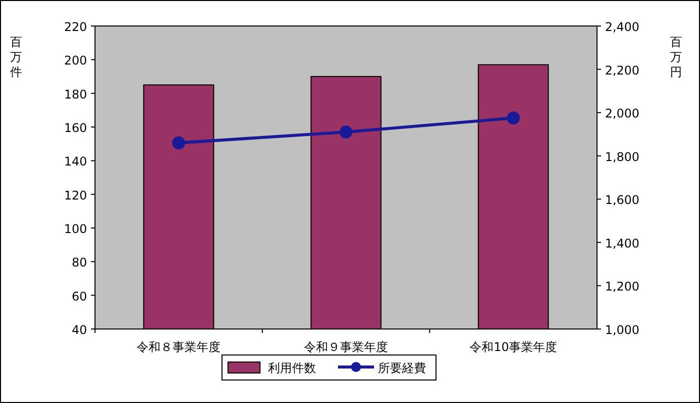 The width and height of the screenshot is (700, 403). I want to click on y-axis-title: 百万件, so click(16, 57).